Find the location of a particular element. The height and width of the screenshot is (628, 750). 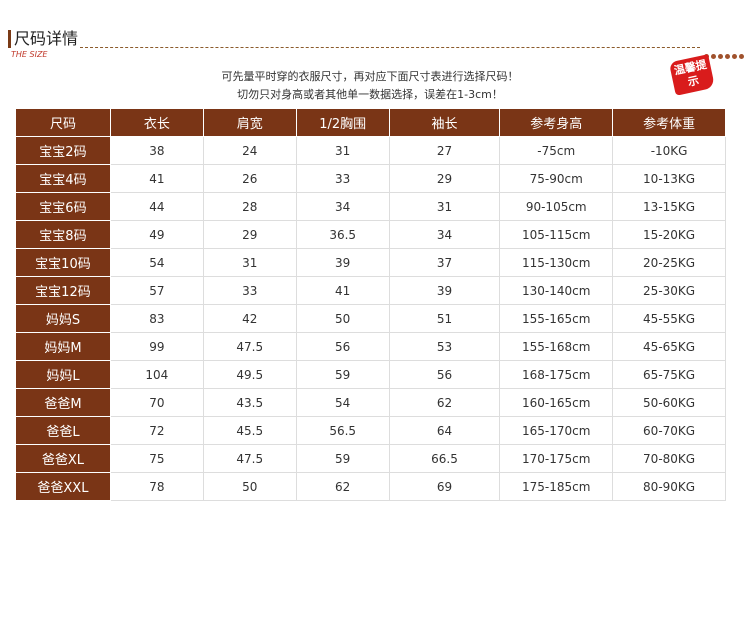

table-cell: 130-140cm is located at coordinates (556, 290).